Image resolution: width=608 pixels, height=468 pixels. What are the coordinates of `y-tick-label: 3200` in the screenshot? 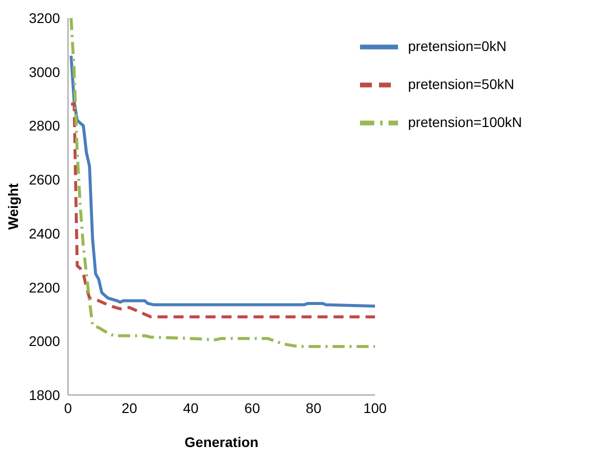 It's located at (44, 18).